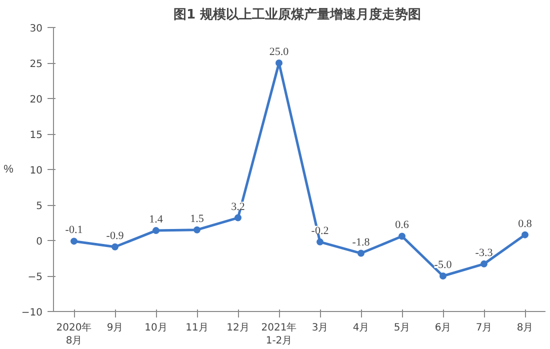 This screenshot has height=349, width=550. I want to click on y-tick-label: 10, so click(36, 171).